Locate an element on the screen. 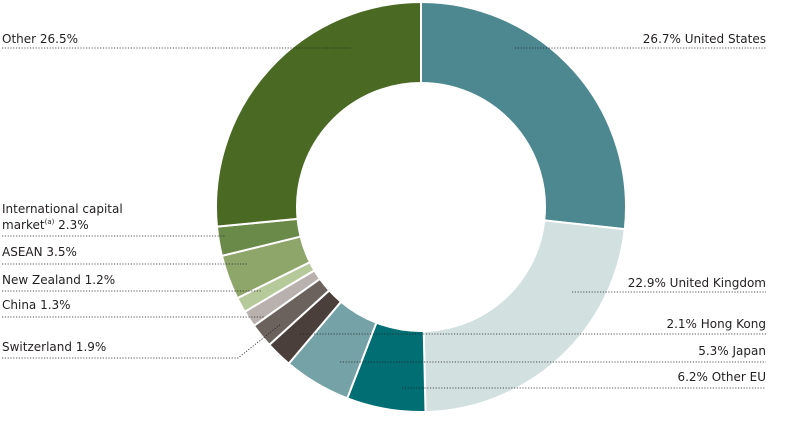 This screenshot has height=425, width=791. label-new-zealand: New Zealand 1.2% is located at coordinates (58, 280).